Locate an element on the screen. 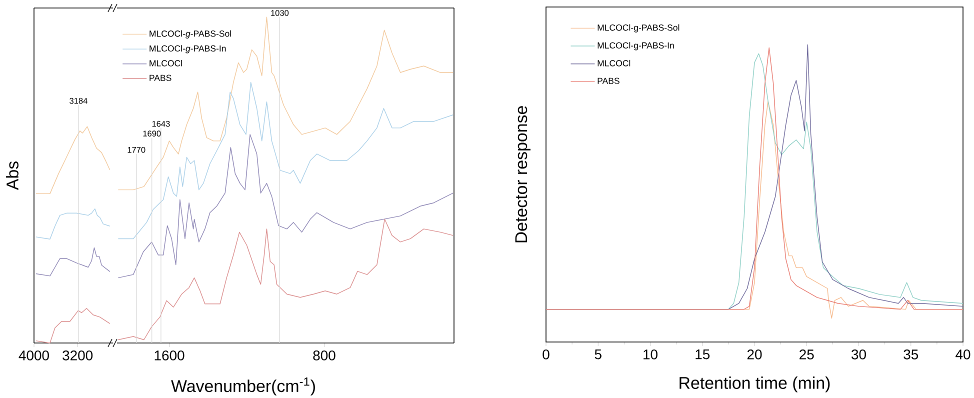 This screenshot has height=398, width=974. x-tick-label: 3200 is located at coordinates (77, 355).